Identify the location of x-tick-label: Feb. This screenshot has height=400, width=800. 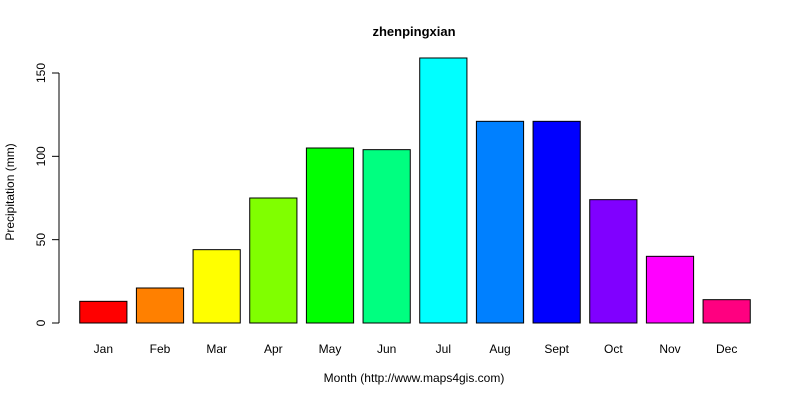
(160, 349).